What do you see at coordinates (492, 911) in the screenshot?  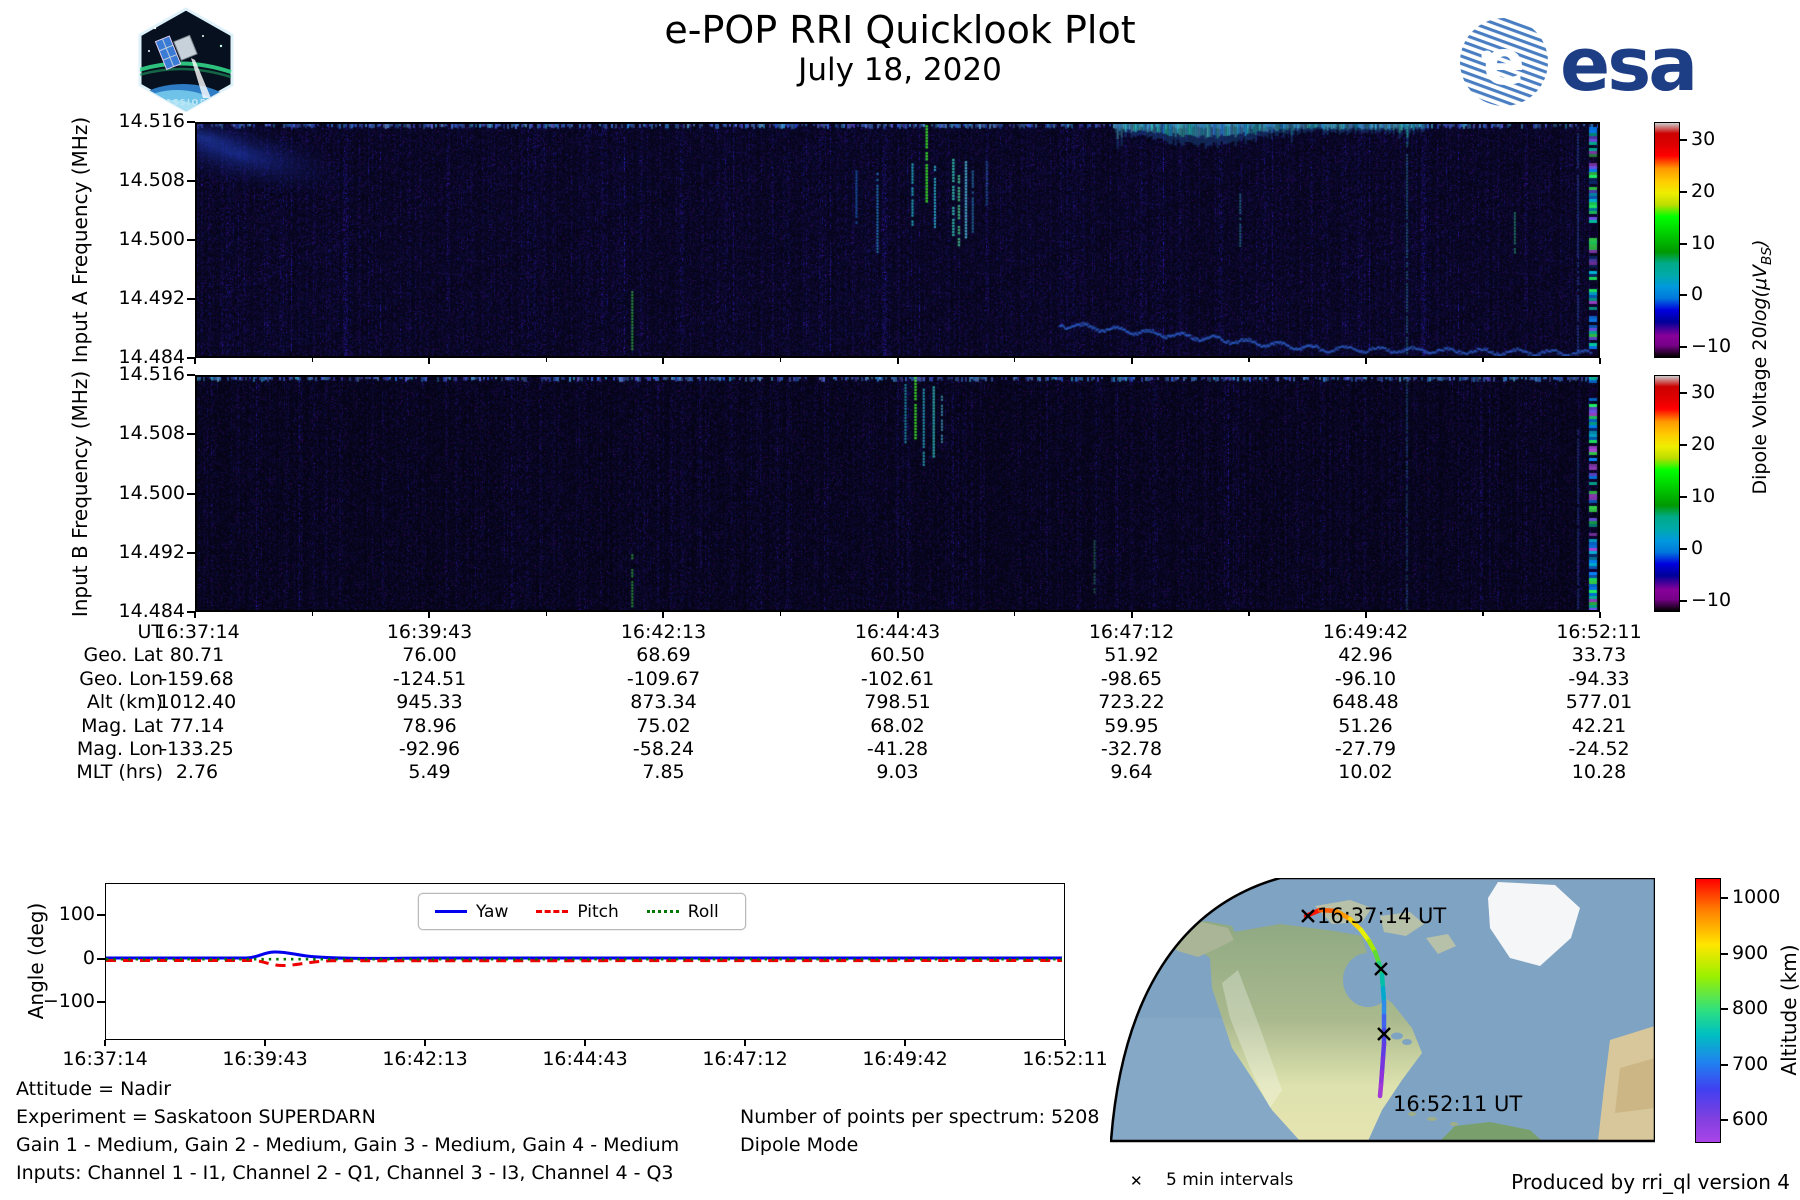 I see `legend-label: Yaw` at bounding box center [492, 911].